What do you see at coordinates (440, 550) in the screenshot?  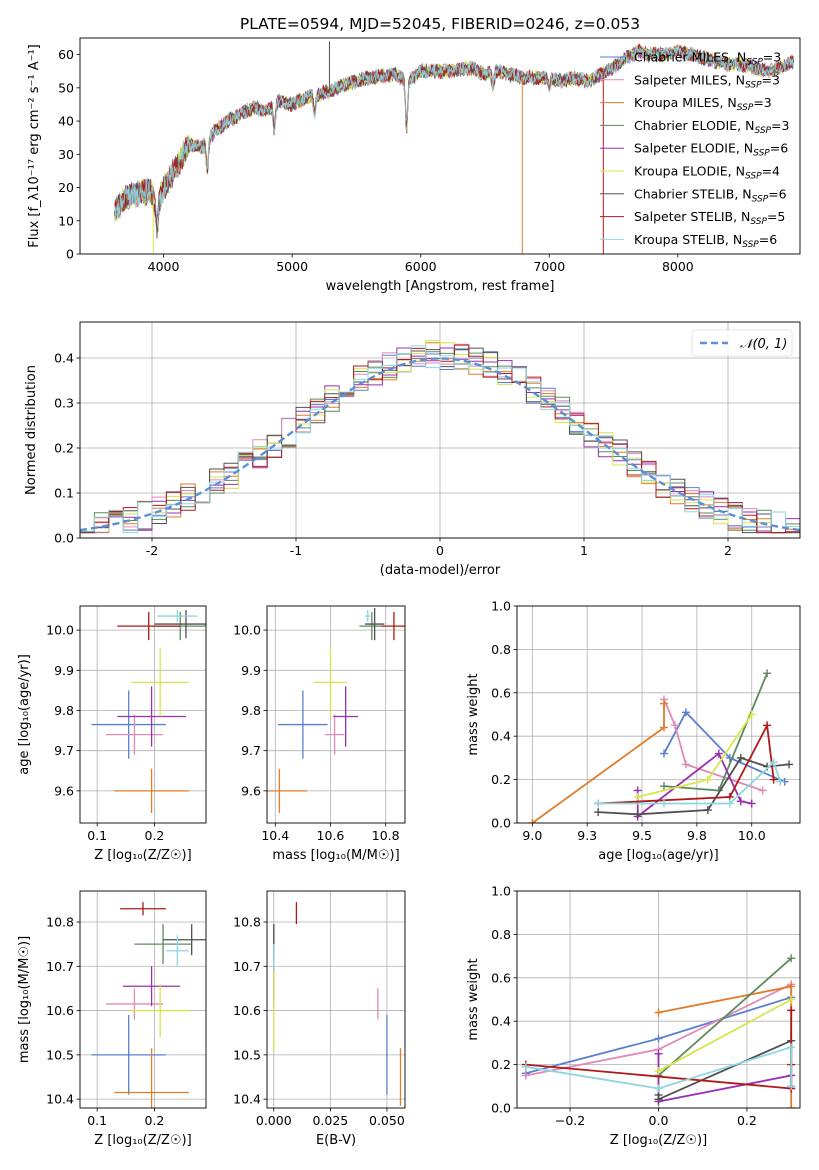 I see `x-tick-label: 0` at bounding box center [440, 550].